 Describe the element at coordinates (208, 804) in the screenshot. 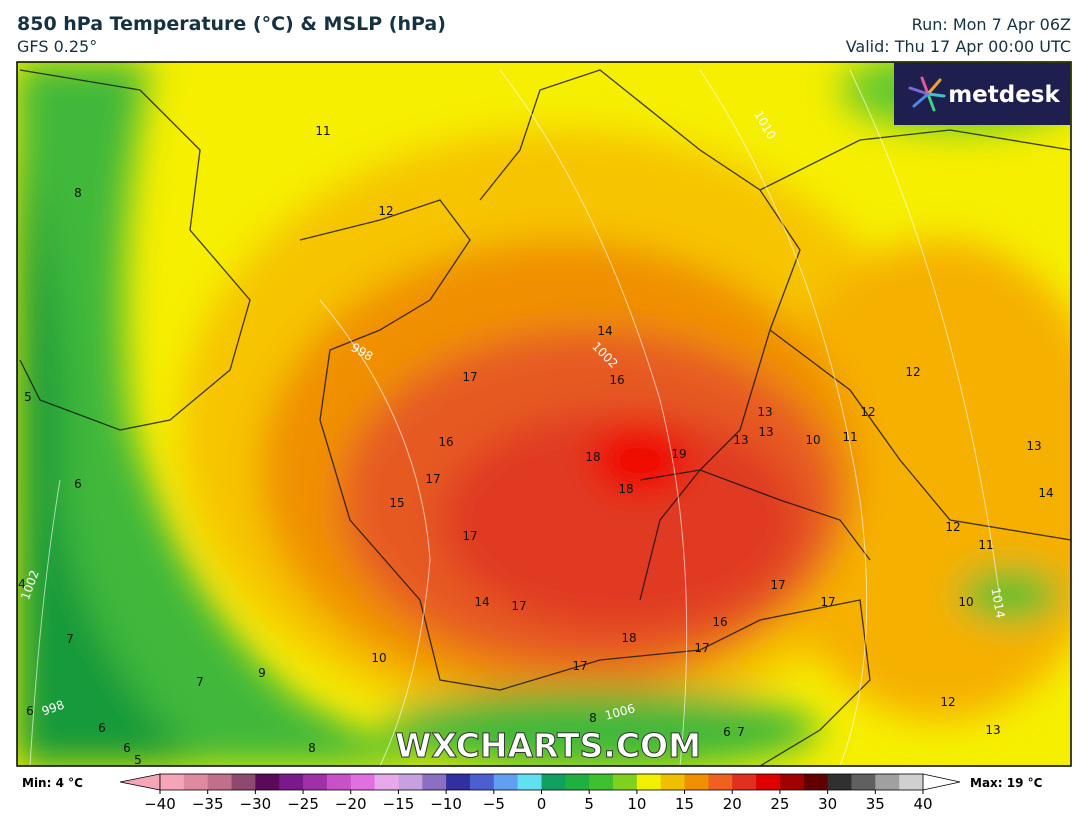

I see `colorbar-tick-label: −35` at that location.